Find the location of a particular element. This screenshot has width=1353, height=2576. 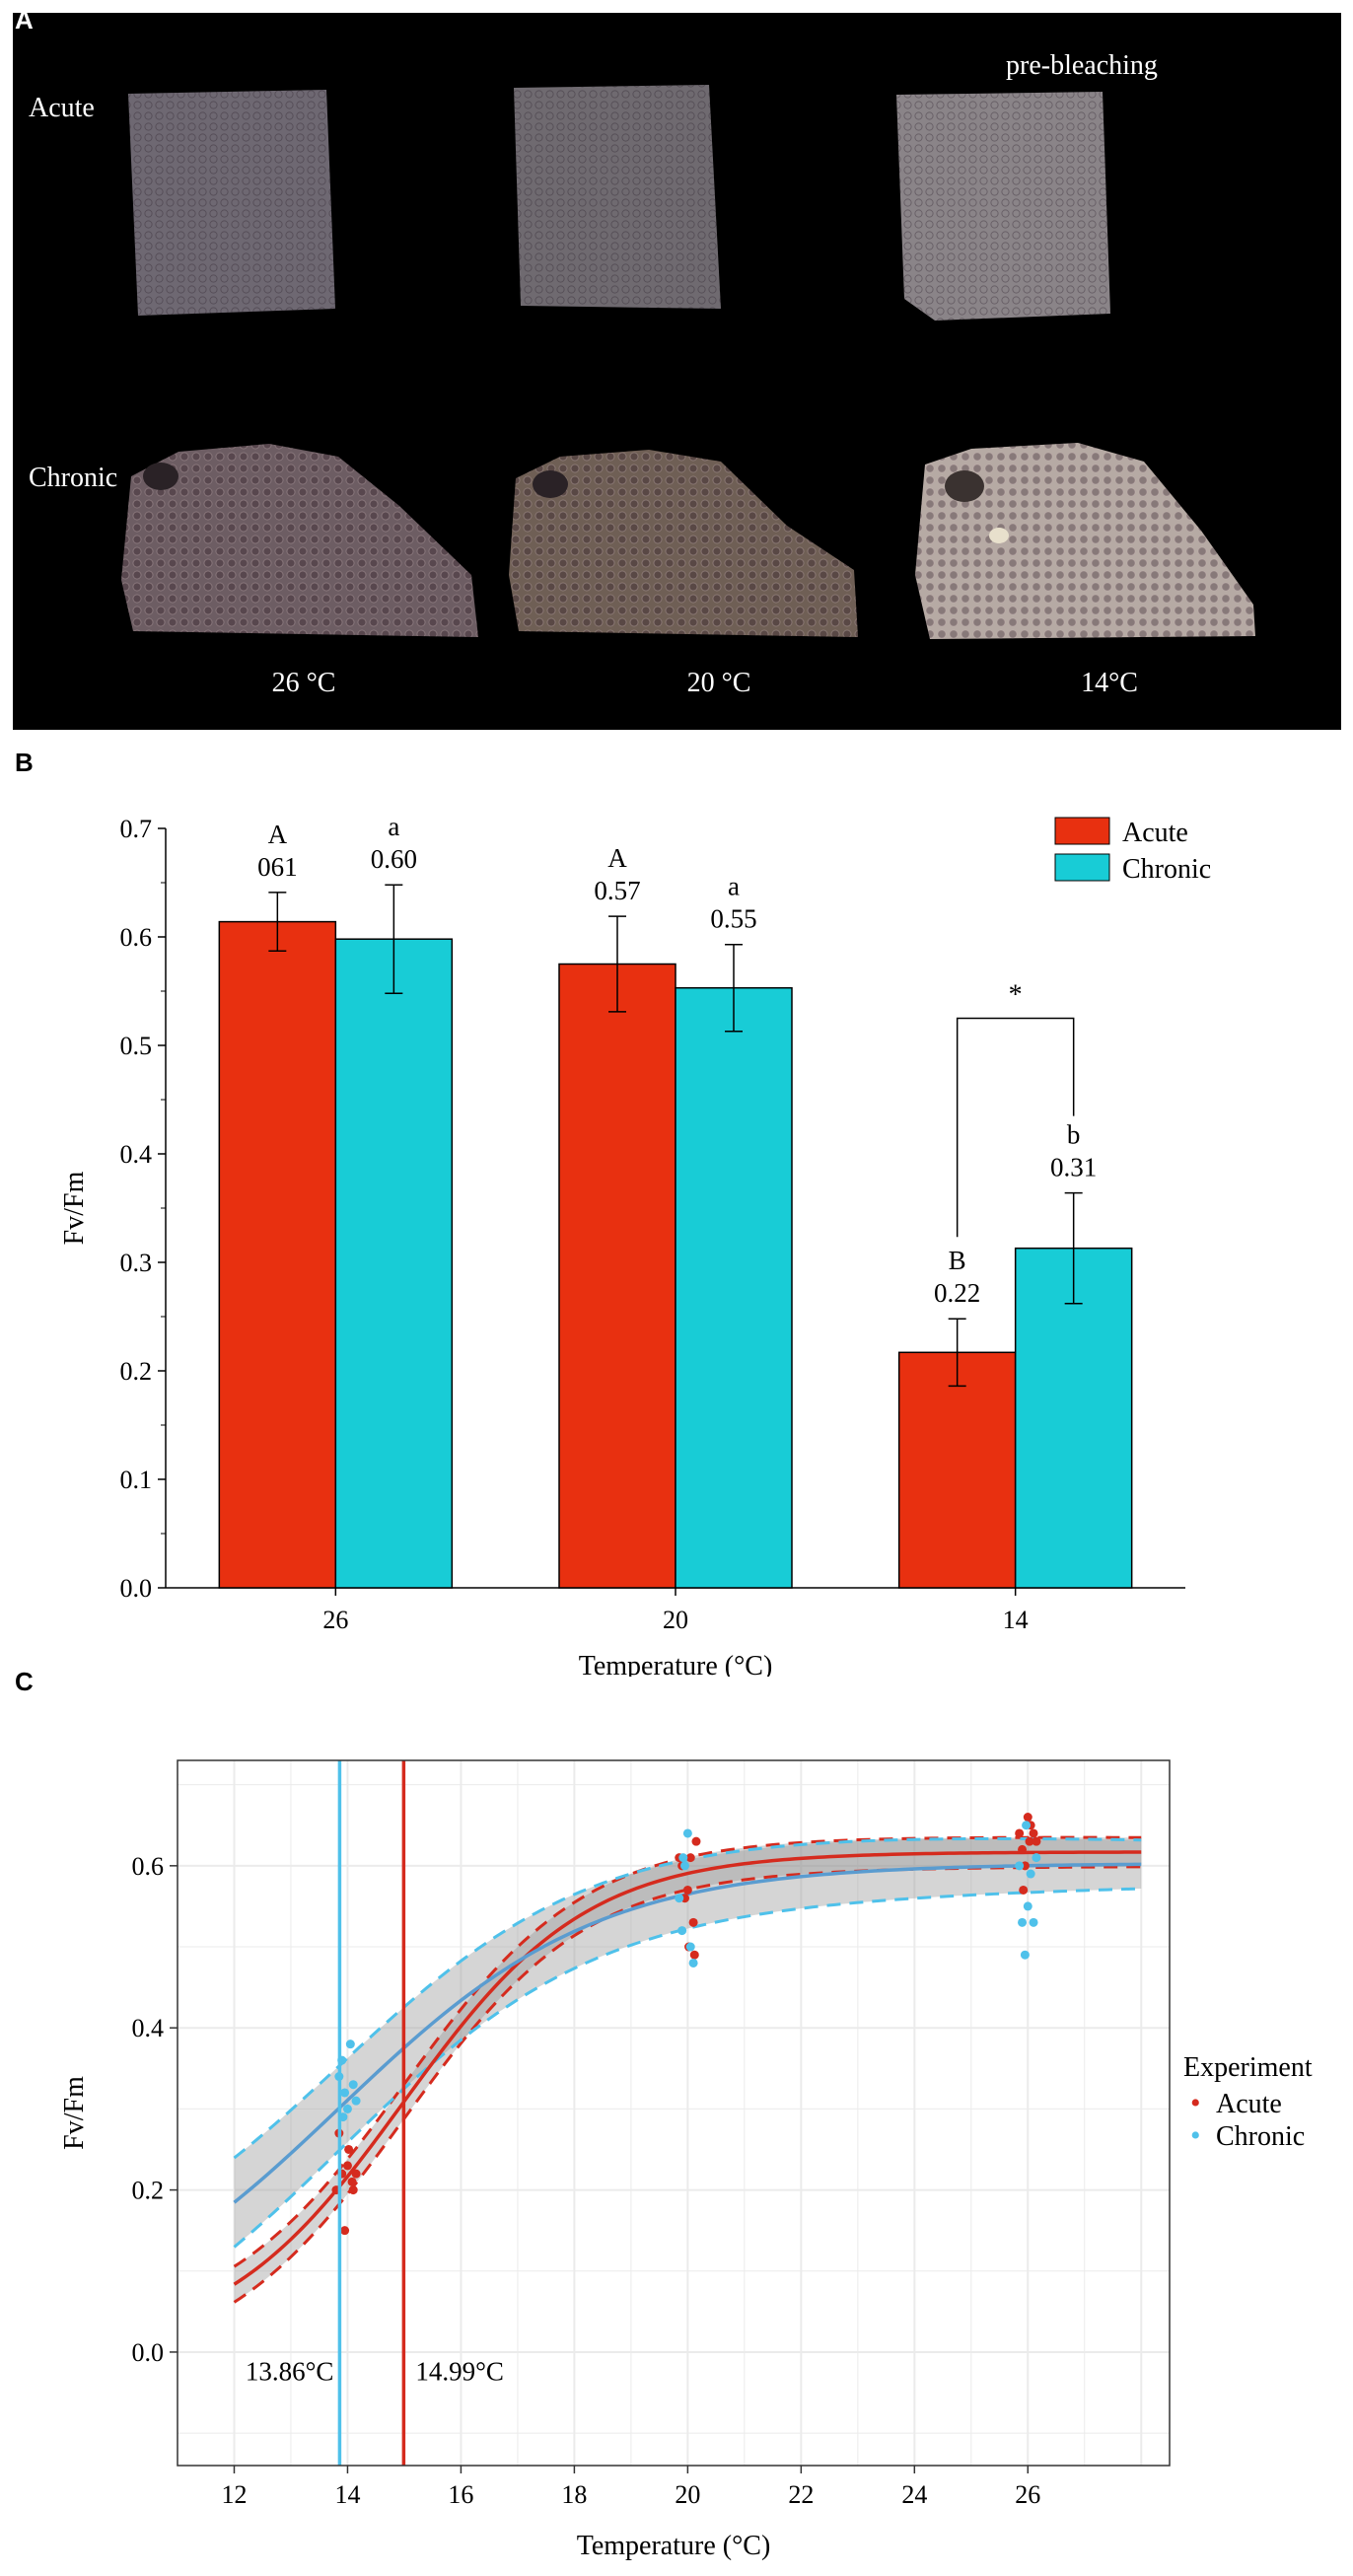

threshold-label-chronic: 13.86°C is located at coordinates (290, 2372).